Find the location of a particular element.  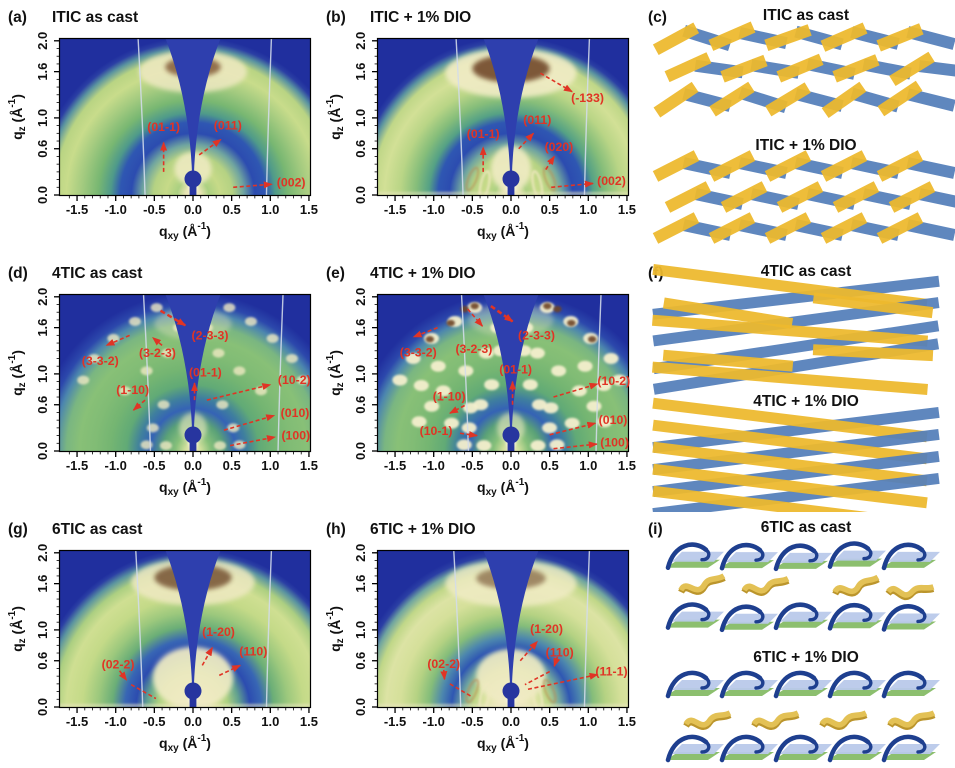

y-tick-label: 0.6 is located at coordinates (360, 661).